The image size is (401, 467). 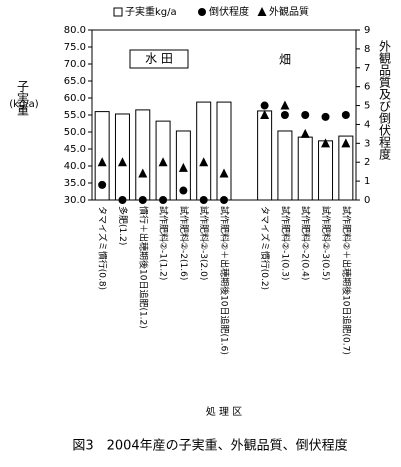 I want to click on x-tick-label: 試作肥料②＋出穂期後10日追肥(0.7), so click(x=346, y=280).